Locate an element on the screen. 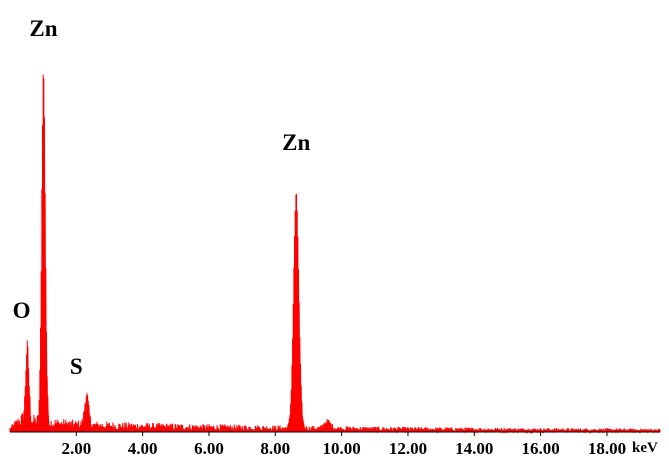 The width and height of the screenshot is (669, 459). peak-label-o: O is located at coordinates (22, 310).